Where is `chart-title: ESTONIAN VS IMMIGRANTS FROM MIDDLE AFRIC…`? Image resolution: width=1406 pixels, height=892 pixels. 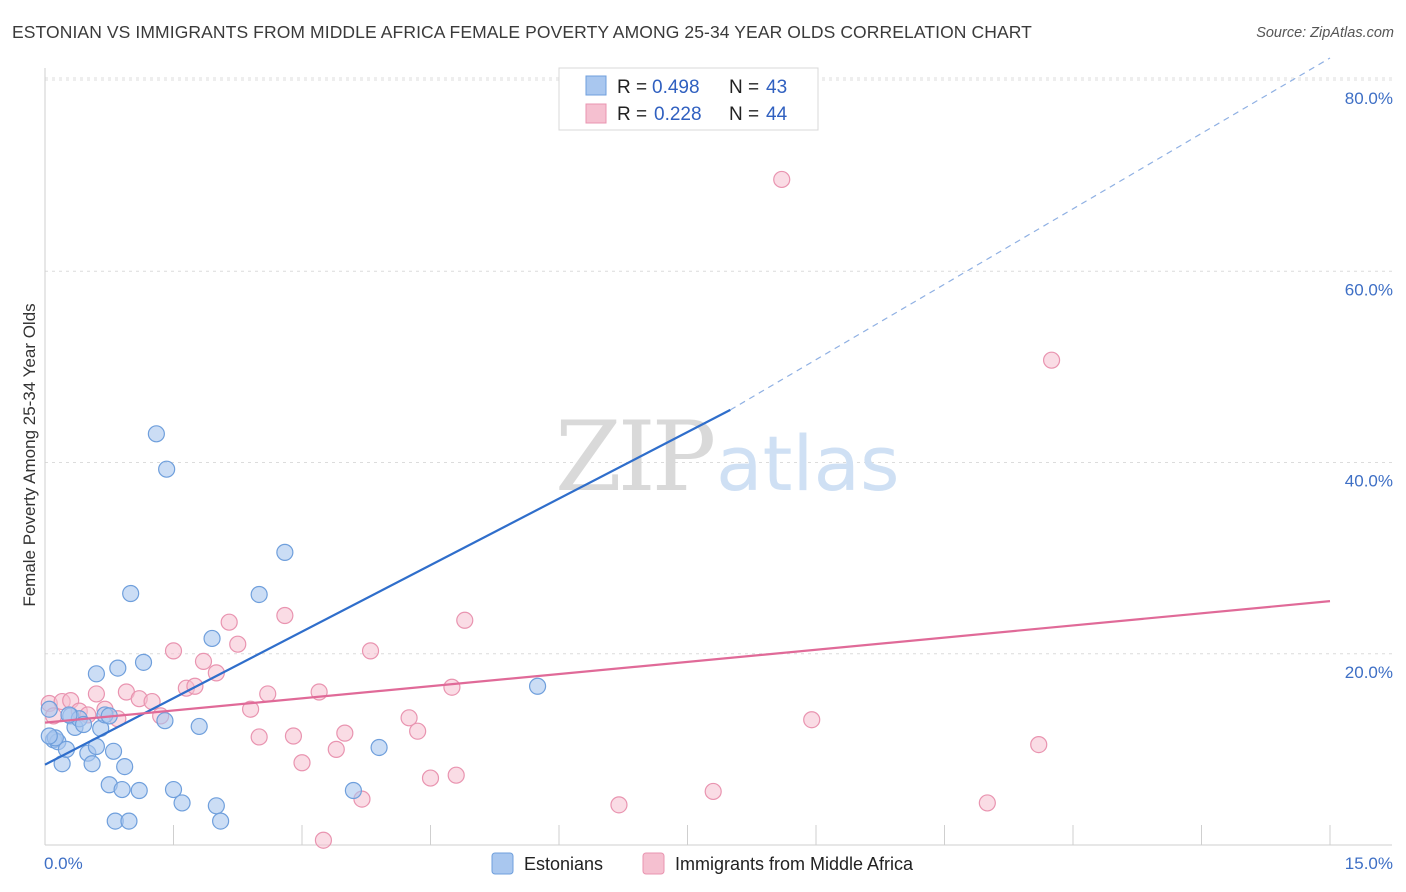 chart-title: ESTONIAN VS IMMIGRANTS FROM MIDDLE AFRIC… is located at coordinates (522, 32).